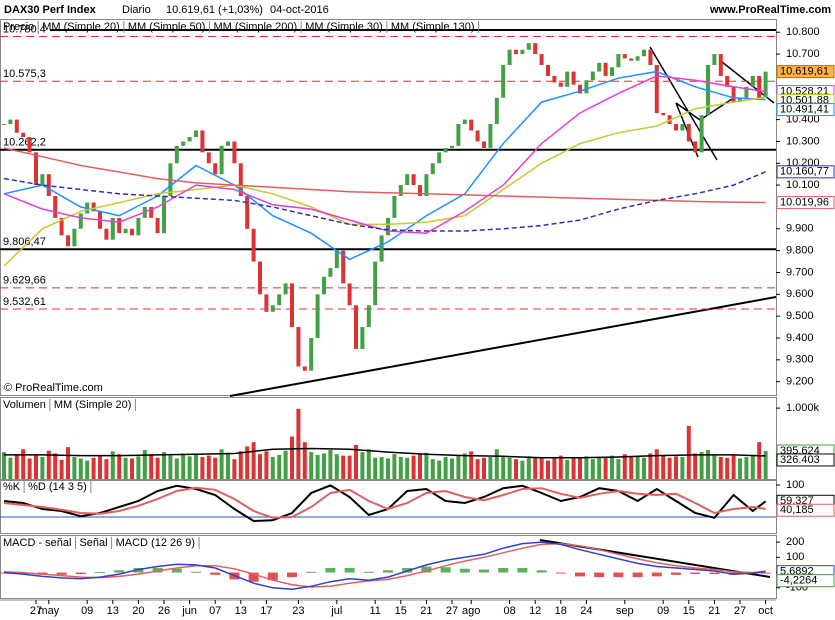 The height and width of the screenshot is (620, 835). I want to click on x-tick-label: 27, so click(36, 611).